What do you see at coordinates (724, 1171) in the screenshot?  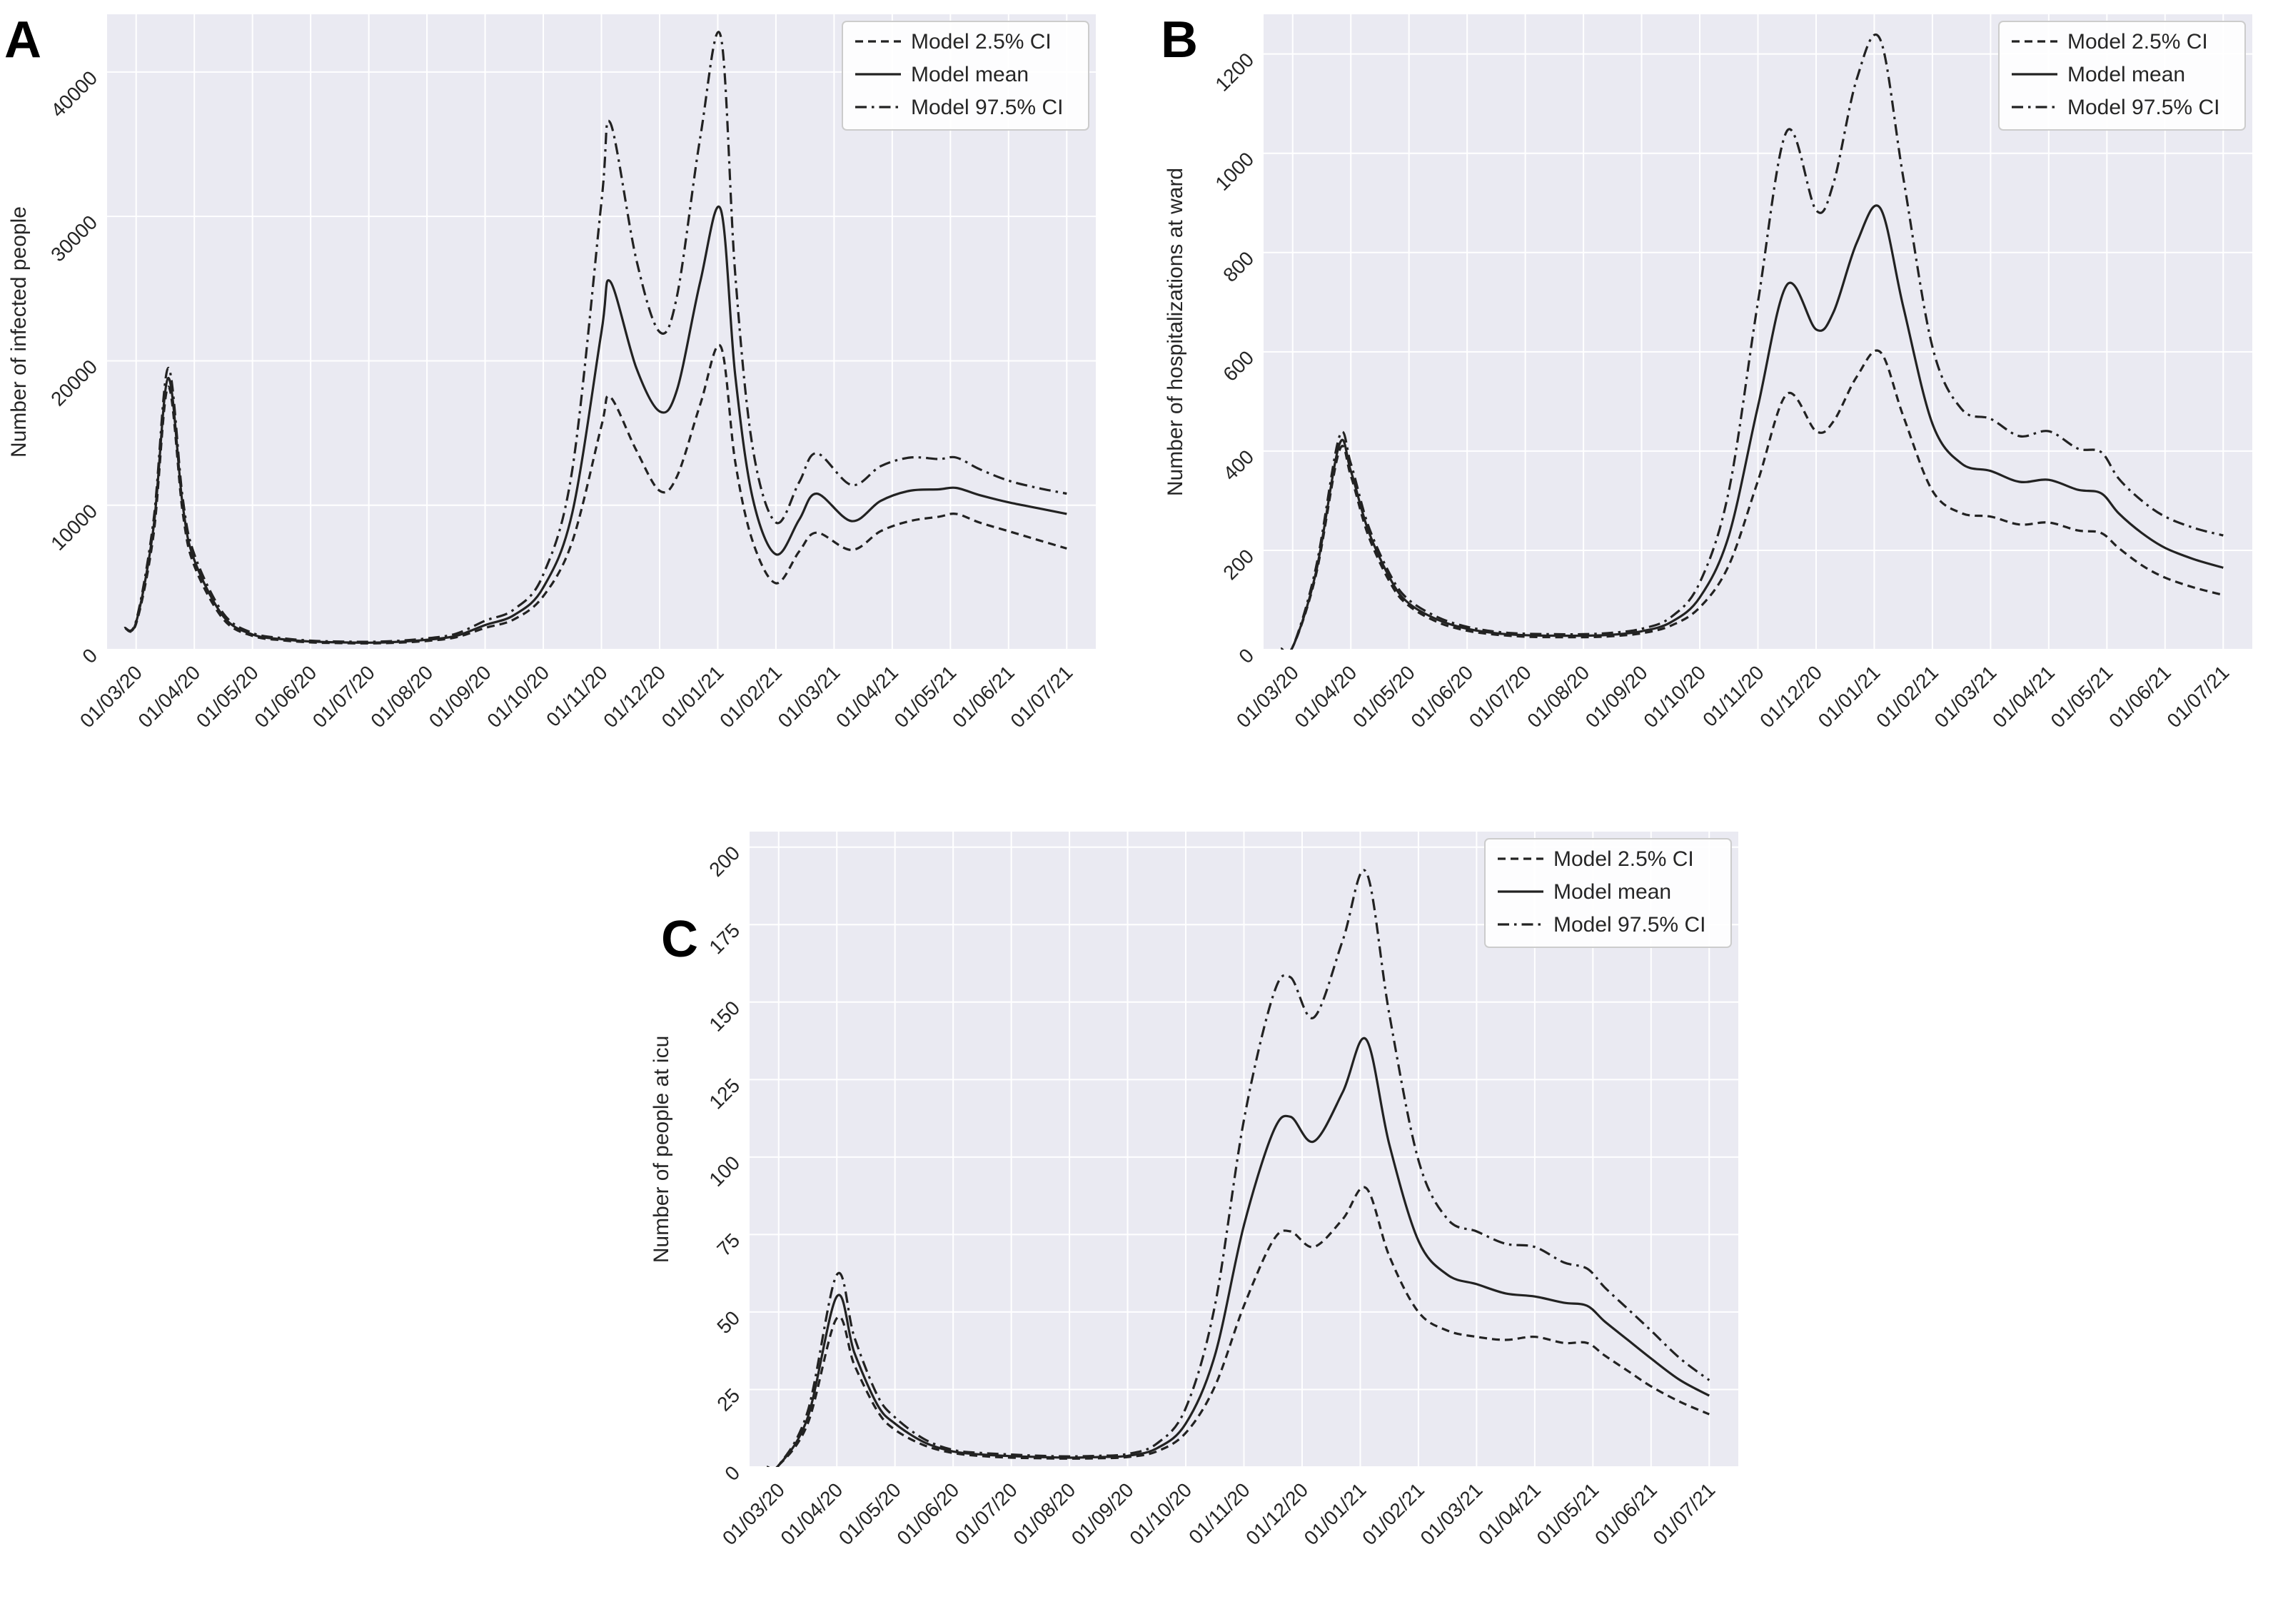 I see `svg-text: 100` at bounding box center [724, 1171].